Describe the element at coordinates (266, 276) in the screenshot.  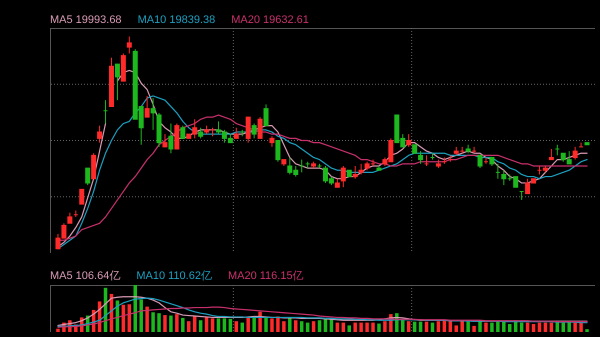
I see `text: MA20 116.15亿` at that location.